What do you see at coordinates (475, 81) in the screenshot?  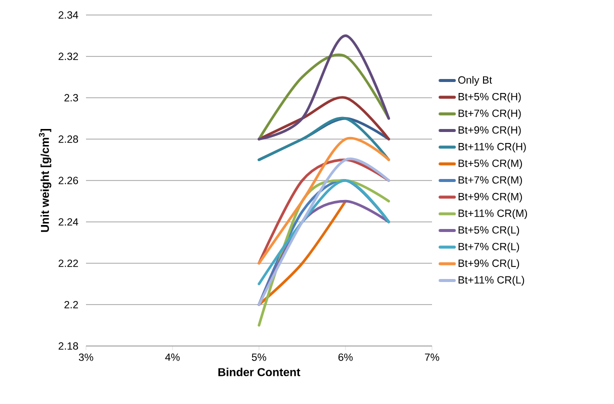 I see `legend-label: Only Bt` at bounding box center [475, 81].